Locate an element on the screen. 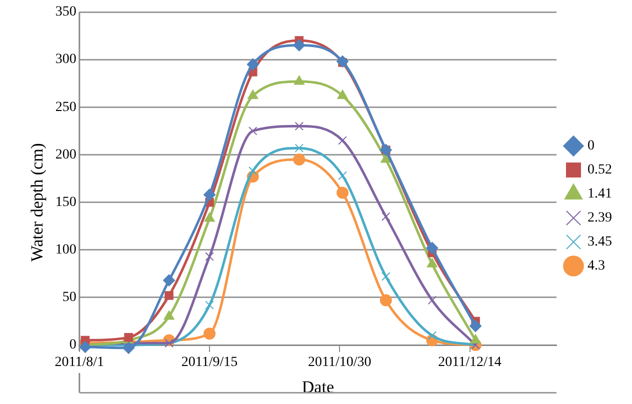  x-tick-label: 2011/10/30 is located at coordinates (340, 362).